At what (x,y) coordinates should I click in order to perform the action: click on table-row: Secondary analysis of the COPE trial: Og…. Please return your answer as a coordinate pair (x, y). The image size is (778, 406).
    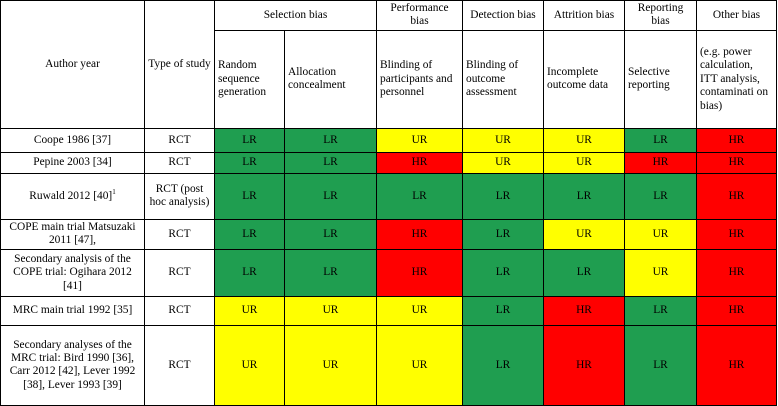
    Looking at the image, I should click on (388, 272).